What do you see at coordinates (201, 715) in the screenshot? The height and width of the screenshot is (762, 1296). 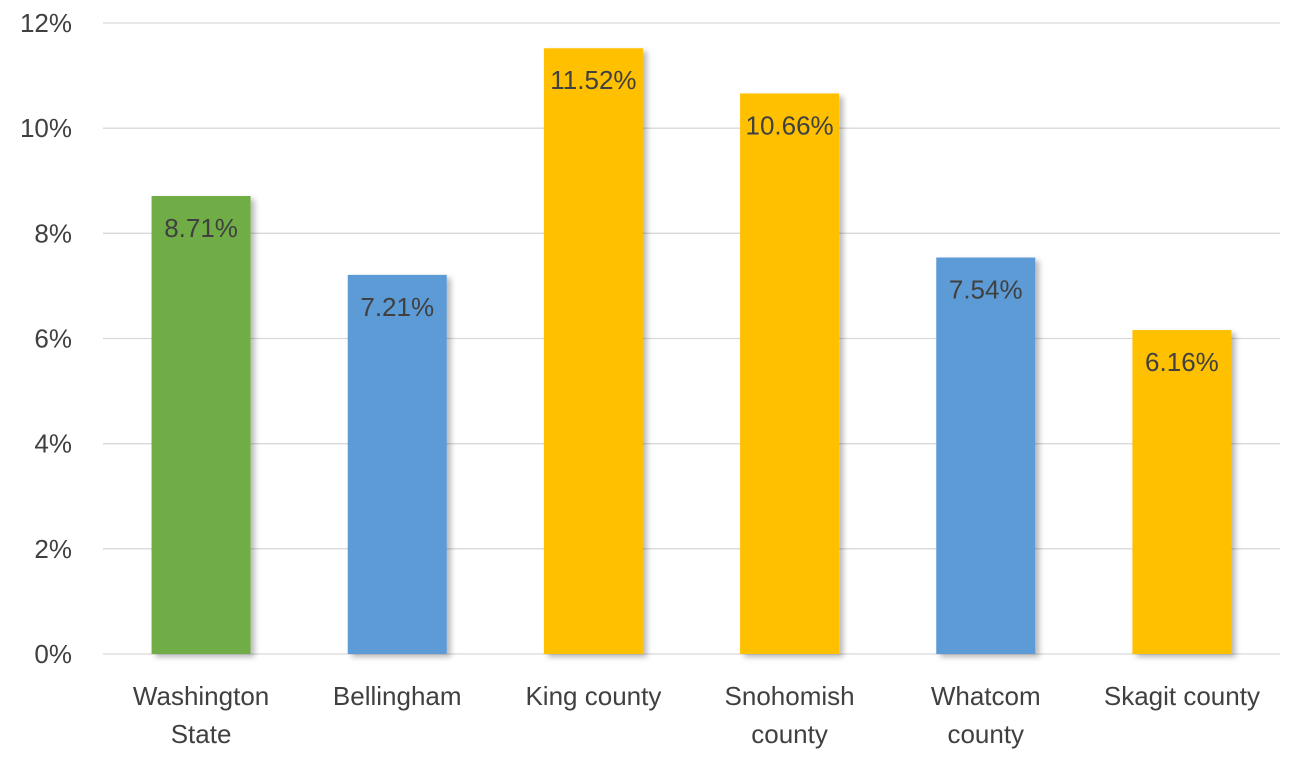 I see `x-tick-label: Washington State` at bounding box center [201, 715].